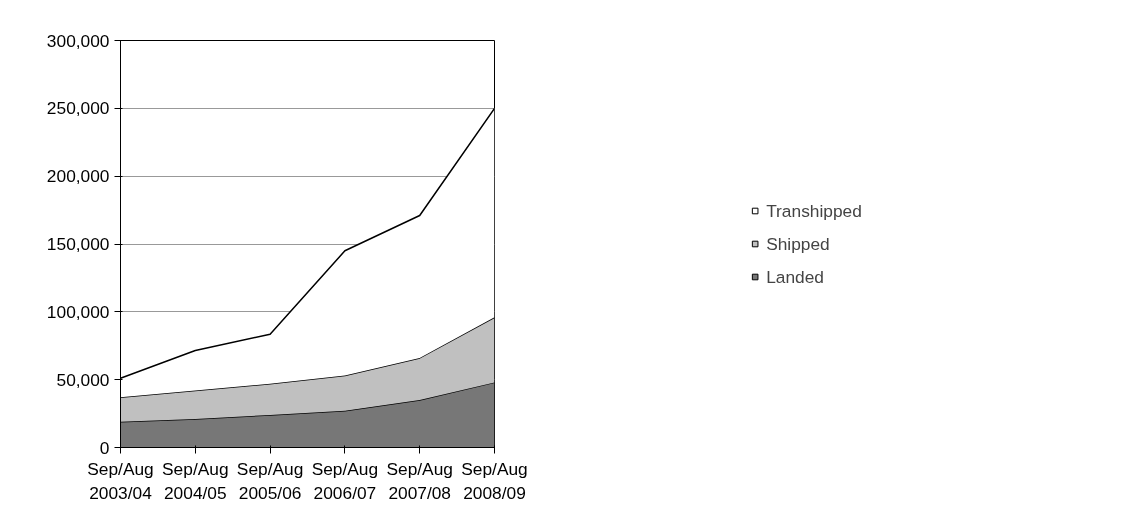 This screenshot has height=528, width=1121. Describe the element at coordinates (345, 480) in the screenshot. I see `x-tick-label: Sep/Aug 2006/07` at that location.